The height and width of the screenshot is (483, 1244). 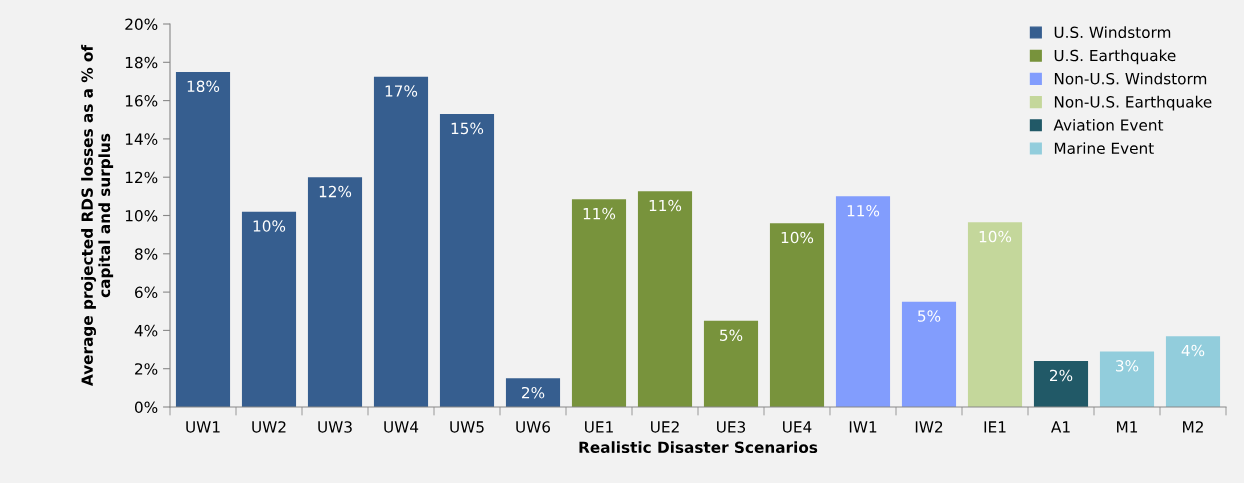 I want to click on legend-label: Non-U.S. Windstorm, so click(x=1130, y=78).